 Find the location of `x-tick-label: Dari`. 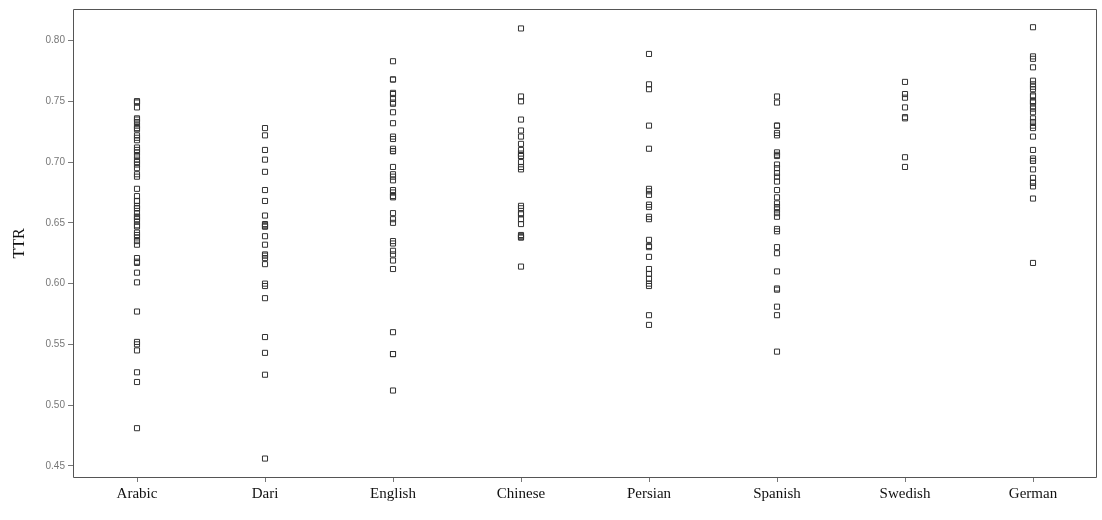

x-tick-label: Dari is located at coordinates (265, 492).